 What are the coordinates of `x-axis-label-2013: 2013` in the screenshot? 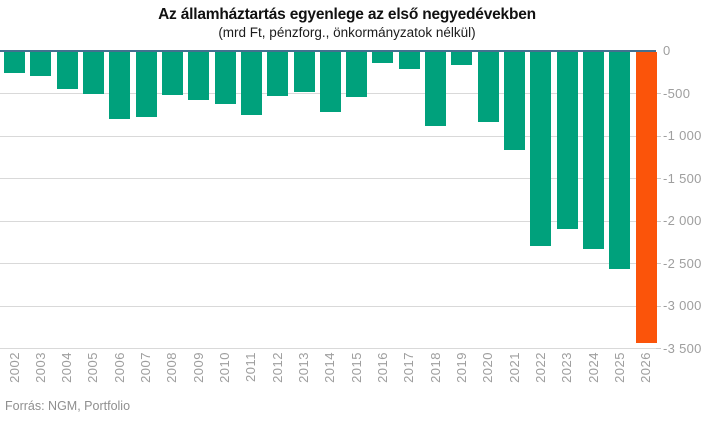 It's located at (304, 367).